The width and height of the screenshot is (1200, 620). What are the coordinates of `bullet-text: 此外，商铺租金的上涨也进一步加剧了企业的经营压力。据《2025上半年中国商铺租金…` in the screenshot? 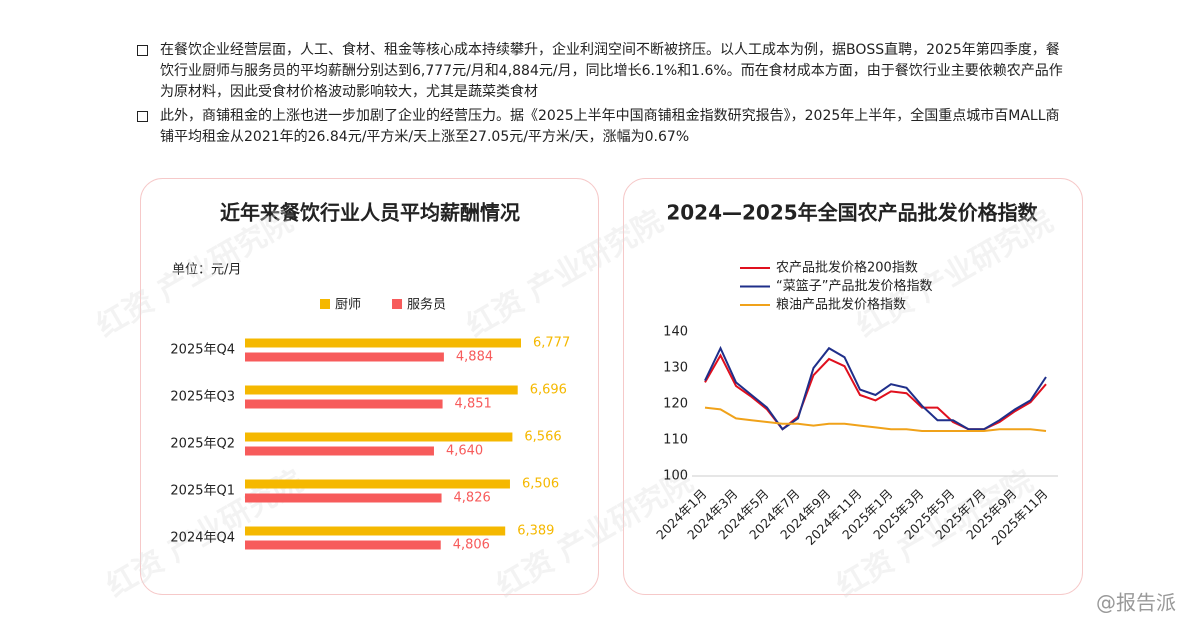 It's located at (604, 127).